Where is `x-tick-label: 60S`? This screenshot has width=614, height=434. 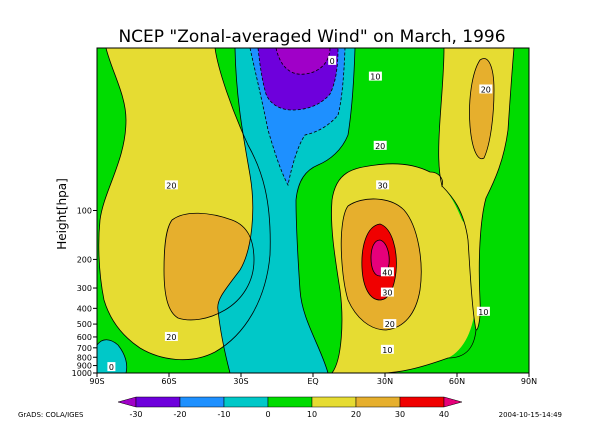 x-tick-label: 60S is located at coordinates (168, 381).